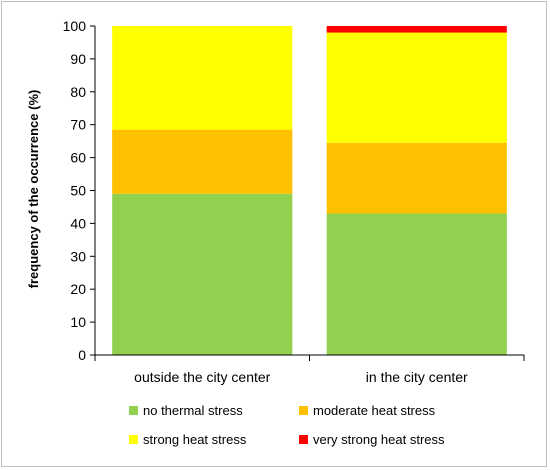 The height and width of the screenshot is (470, 550). Describe the element at coordinates (78, 92) in the screenshot. I see `y-tick-label: 80` at that location.